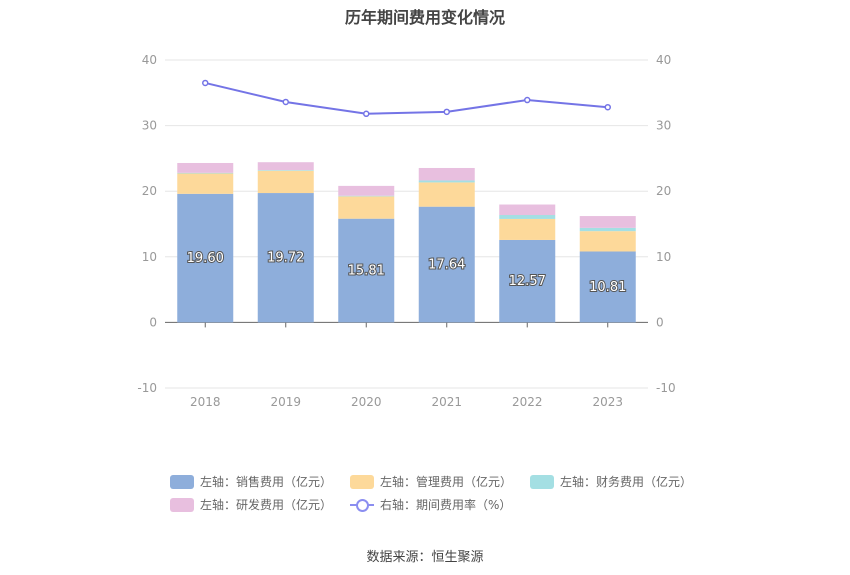 The image size is (850, 575). I want to click on bar-data-label: 19.60, so click(205, 258).